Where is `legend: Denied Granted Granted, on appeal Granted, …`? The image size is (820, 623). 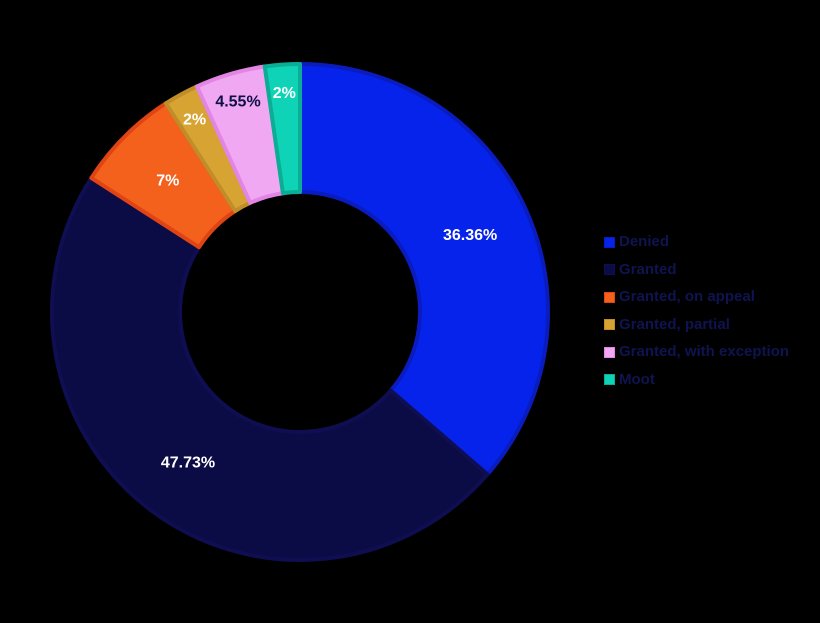
legend: Denied Granted Granted, on appeal Granted, … is located at coordinates (696, 316).